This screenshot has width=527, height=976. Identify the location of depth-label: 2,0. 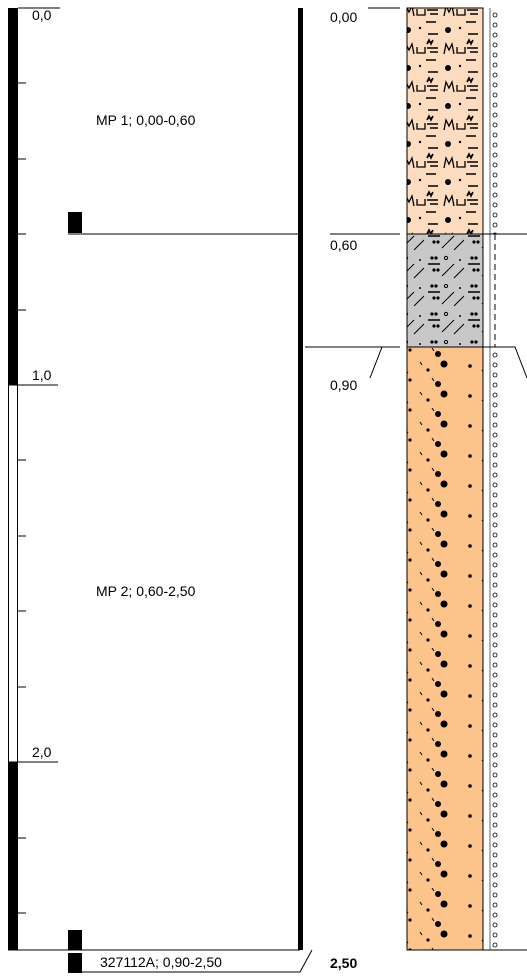
(42, 752).